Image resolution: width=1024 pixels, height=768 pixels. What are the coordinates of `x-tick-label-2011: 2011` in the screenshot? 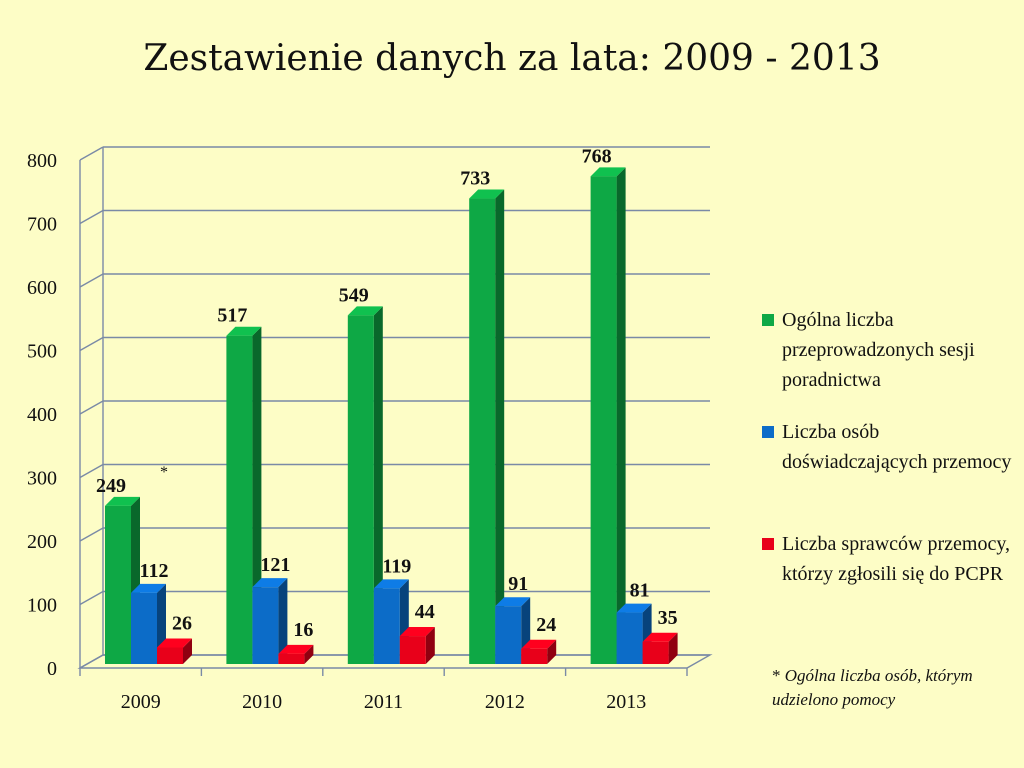 It's located at (383, 702).